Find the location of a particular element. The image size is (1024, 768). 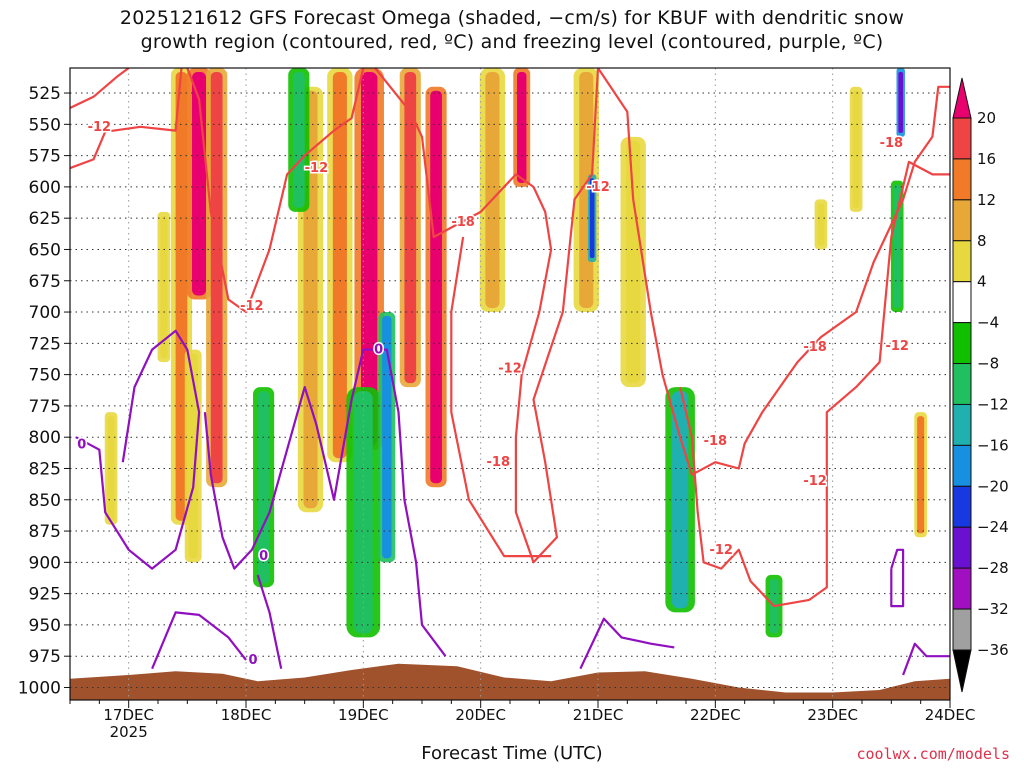

colorbar-label-0: 20 is located at coordinates (986, 118).